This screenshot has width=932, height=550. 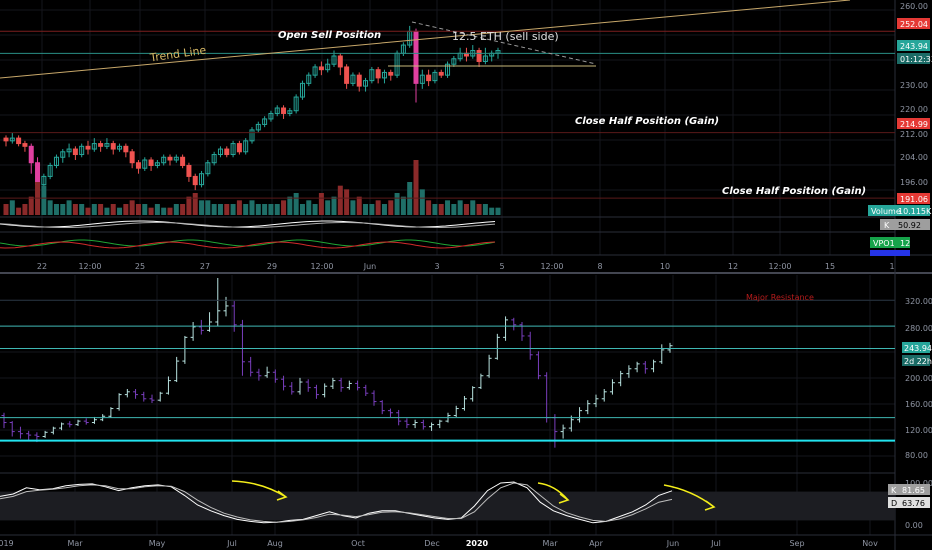 I want to click on bottom-time-label-10: Jun, so click(x=673, y=543).